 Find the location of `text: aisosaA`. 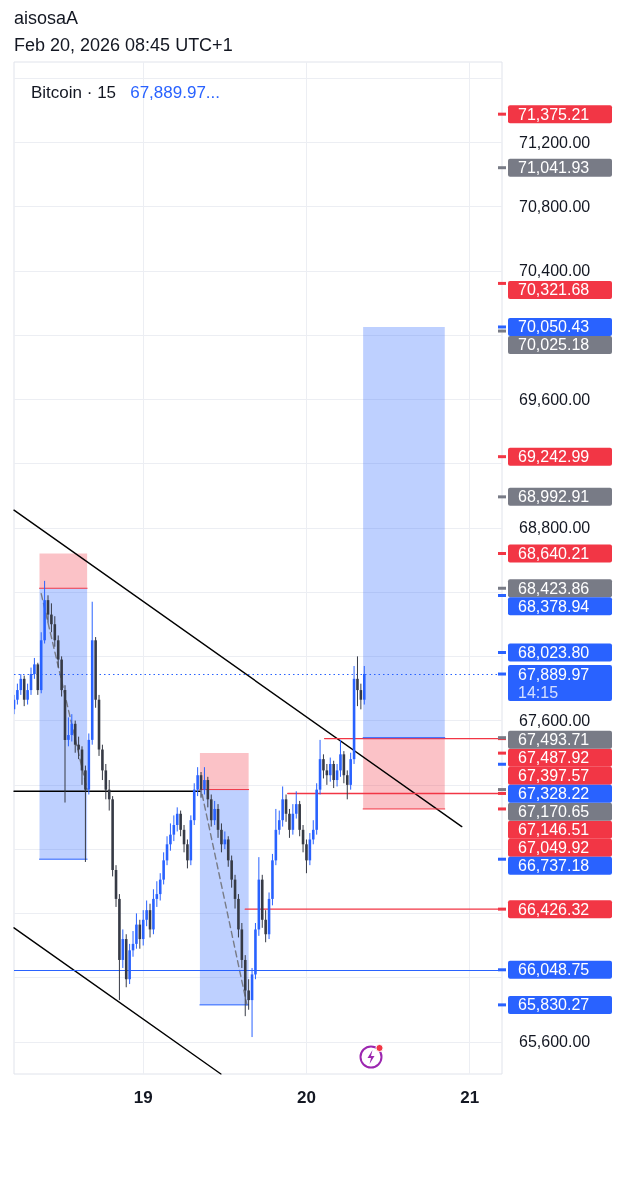

text: aisosaA is located at coordinates (46, 18).